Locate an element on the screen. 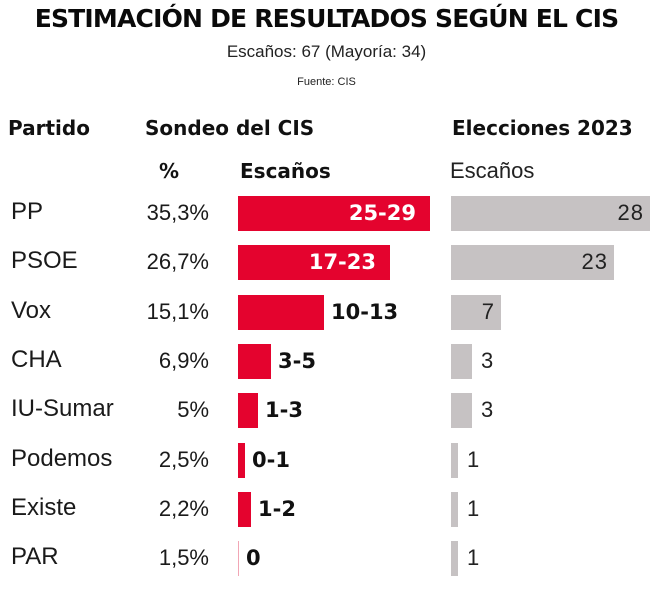 The height and width of the screenshot is (595, 653). party-label: Vox is located at coordinates (31, 310).